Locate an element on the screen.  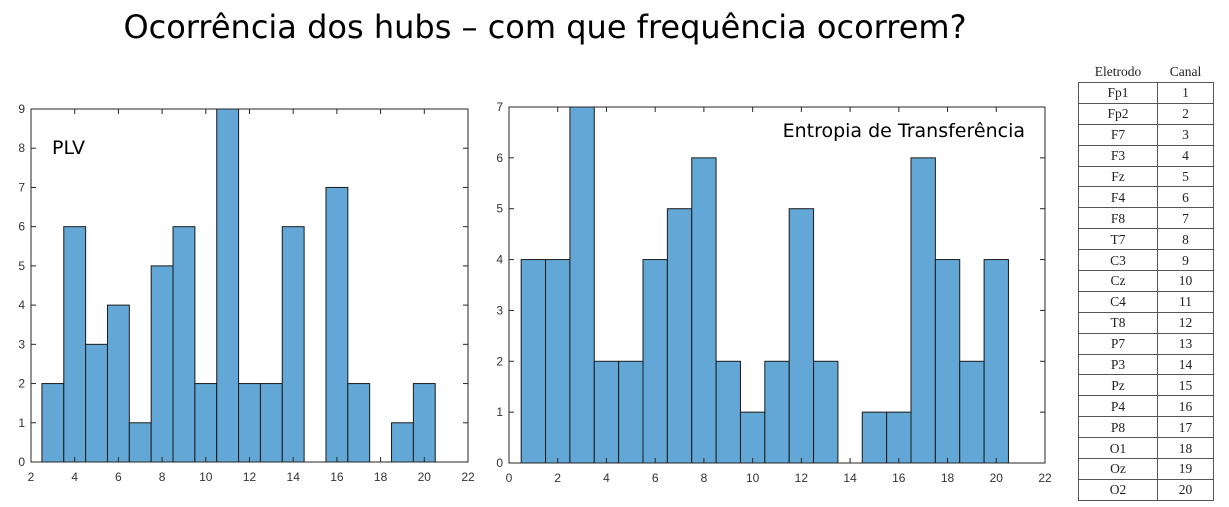
channel-cell: 14 is located at coordinates (1185, 364).